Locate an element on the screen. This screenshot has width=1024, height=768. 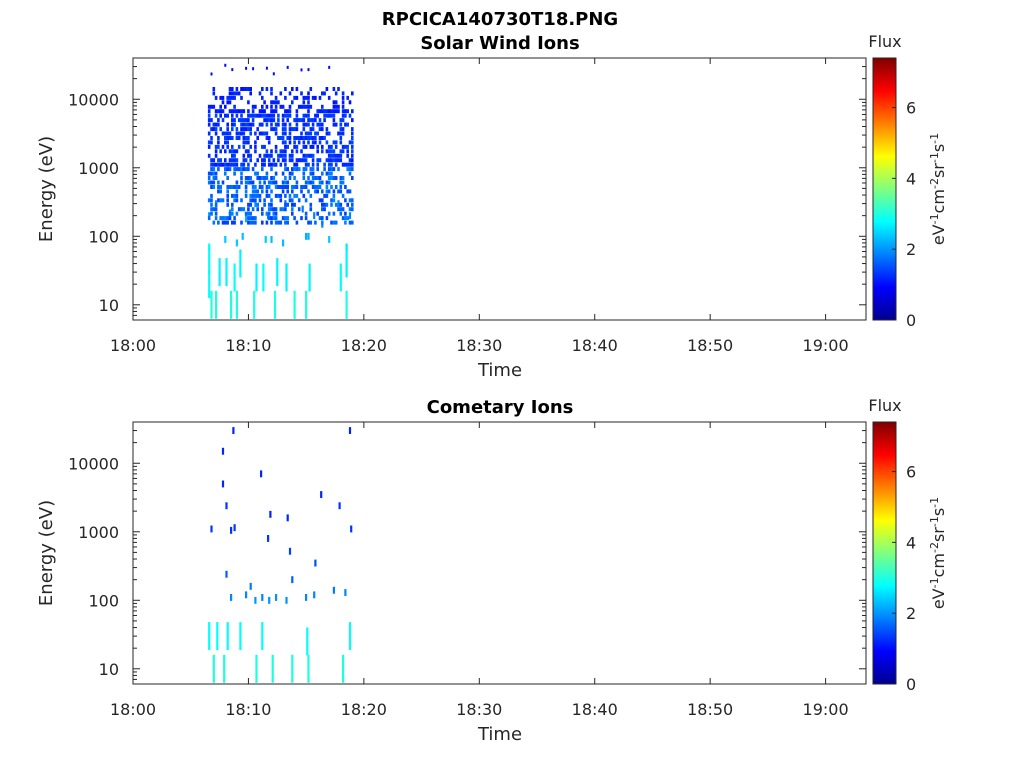
panel-title: Cometary Ions is located at coordinates (500, 407).